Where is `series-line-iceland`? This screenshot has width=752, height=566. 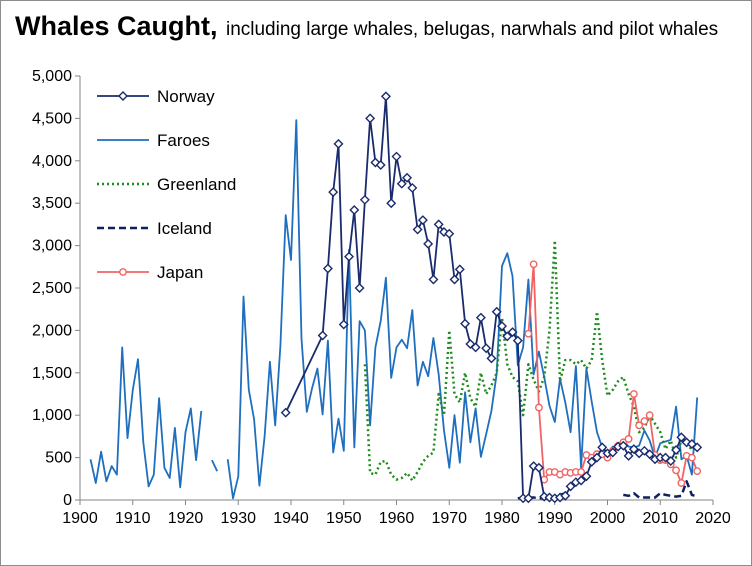 series-line-iceland is located at coordinates (660, 489).